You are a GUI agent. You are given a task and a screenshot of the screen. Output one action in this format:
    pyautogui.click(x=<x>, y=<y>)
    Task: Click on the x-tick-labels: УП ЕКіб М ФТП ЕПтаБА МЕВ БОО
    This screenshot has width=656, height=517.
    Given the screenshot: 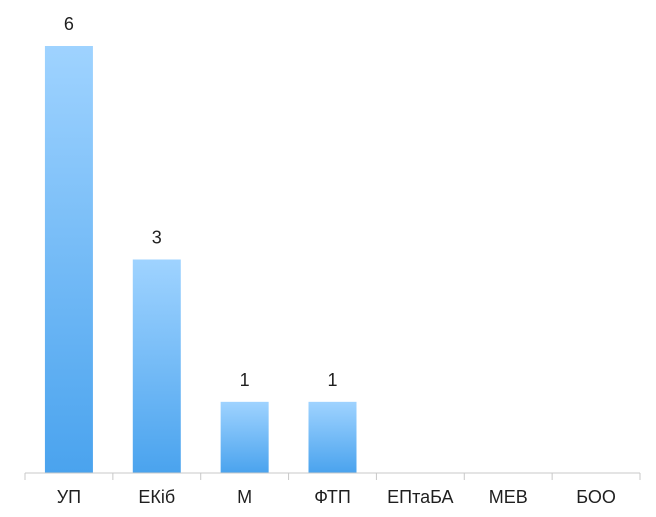 What is the action you would take?
    pyautogui.click(x=336, y=497)
    